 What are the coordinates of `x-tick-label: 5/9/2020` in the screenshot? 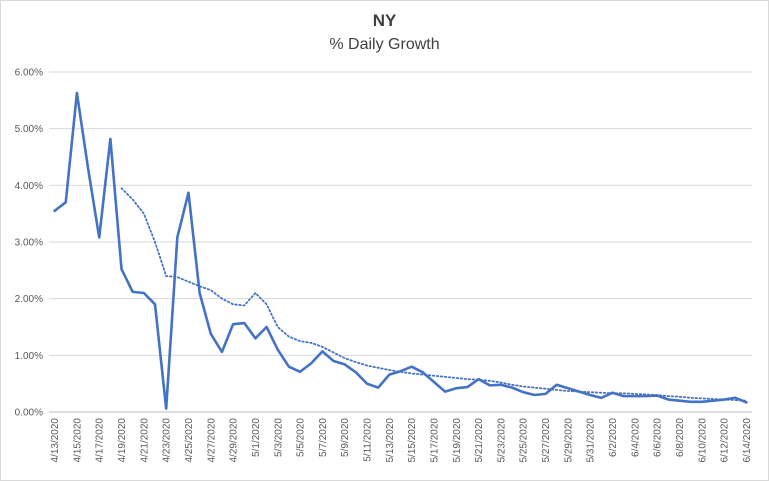 It's located at (345, 437).